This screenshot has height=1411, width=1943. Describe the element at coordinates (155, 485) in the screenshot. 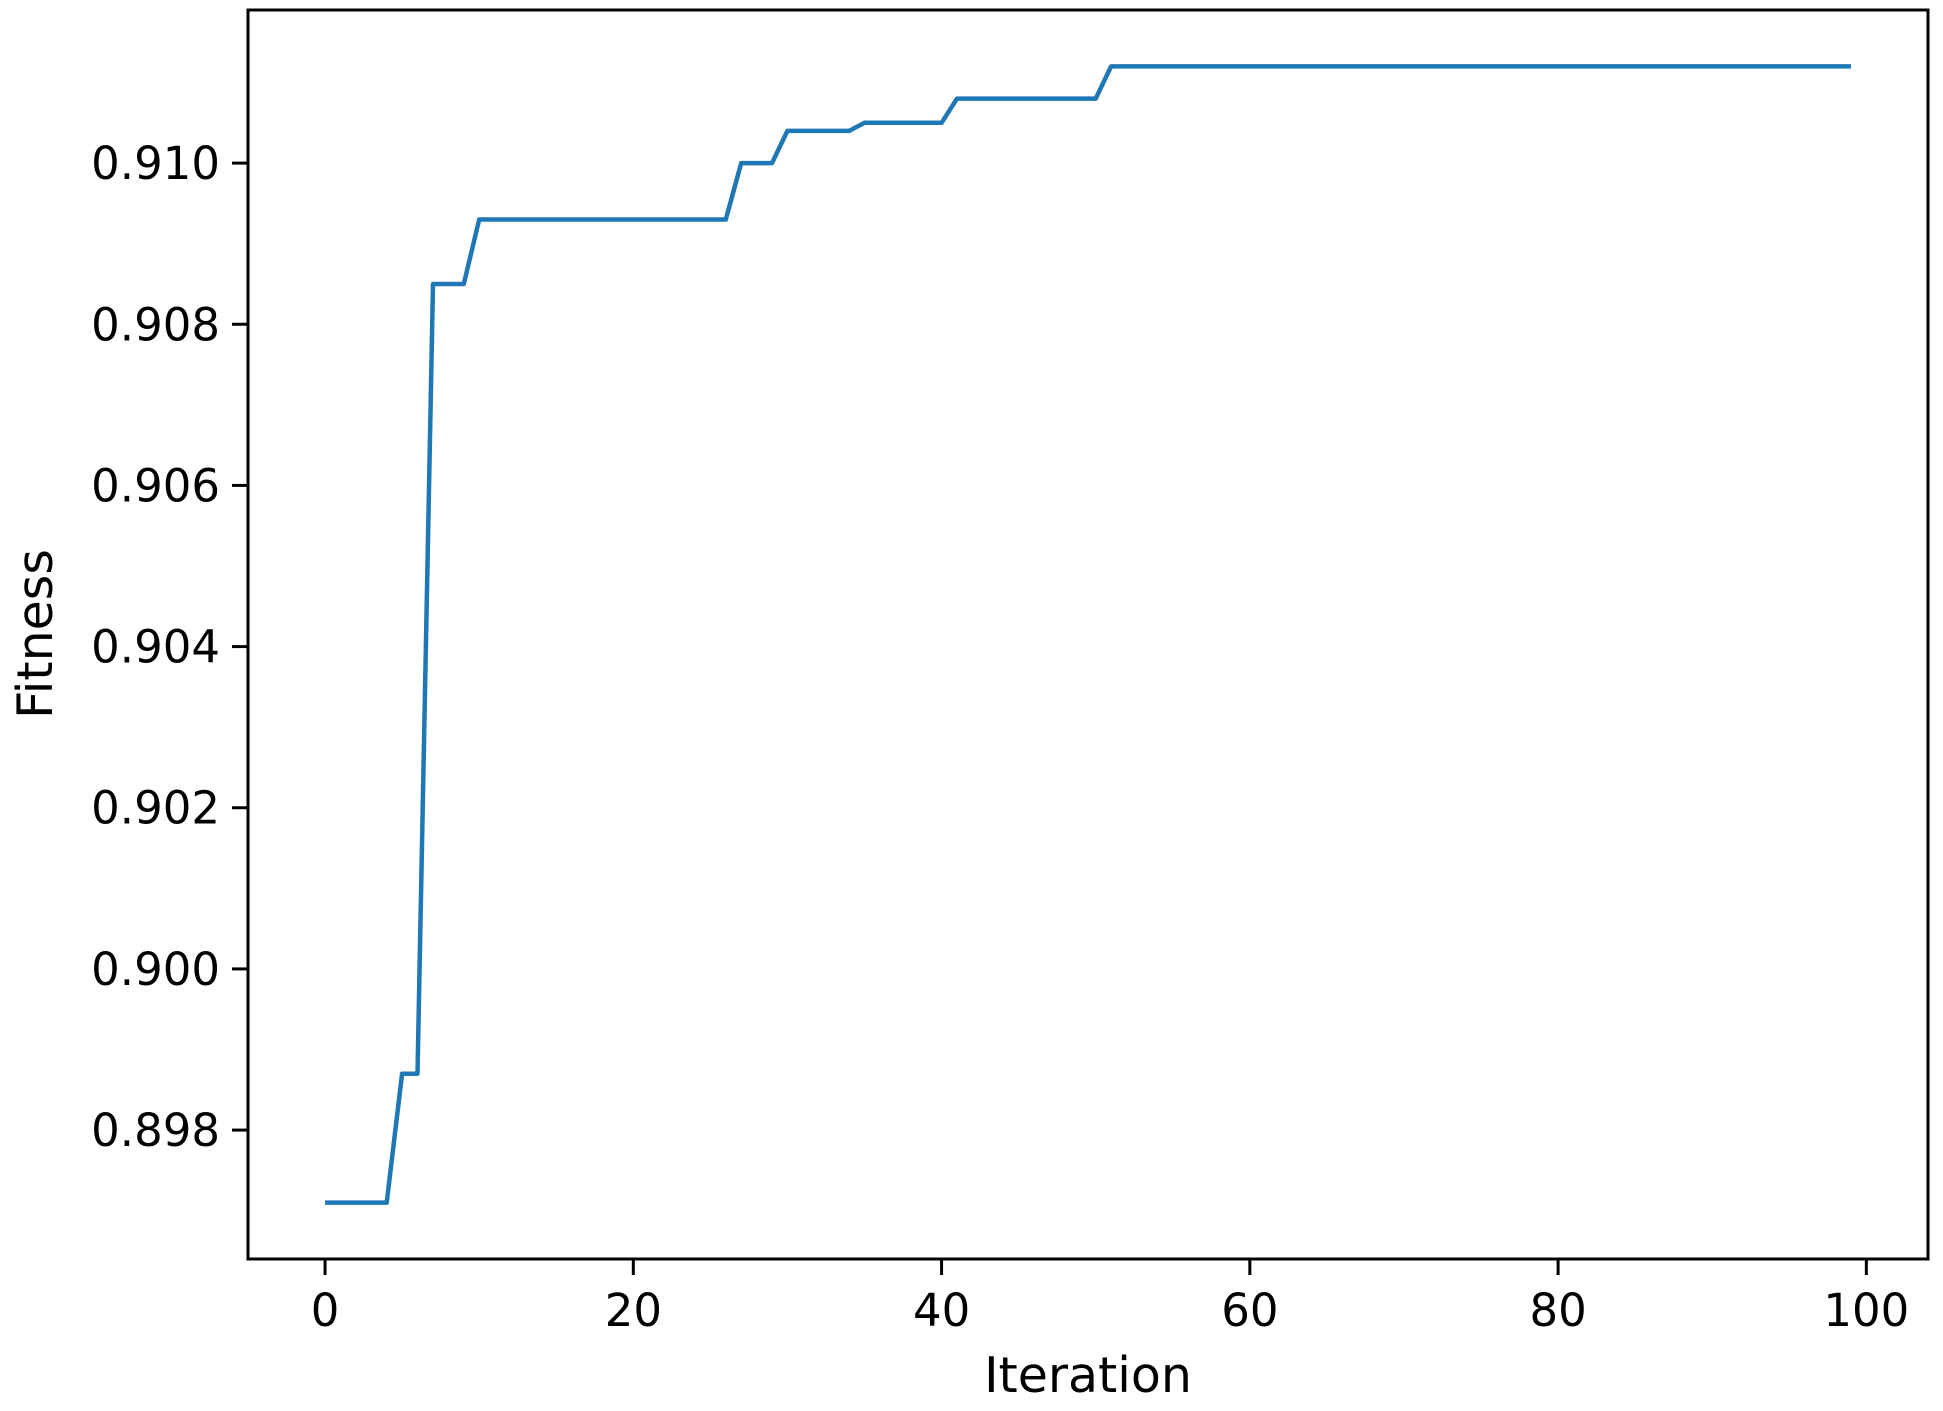

I see `y-tick-label-4: 0.906` at that location.